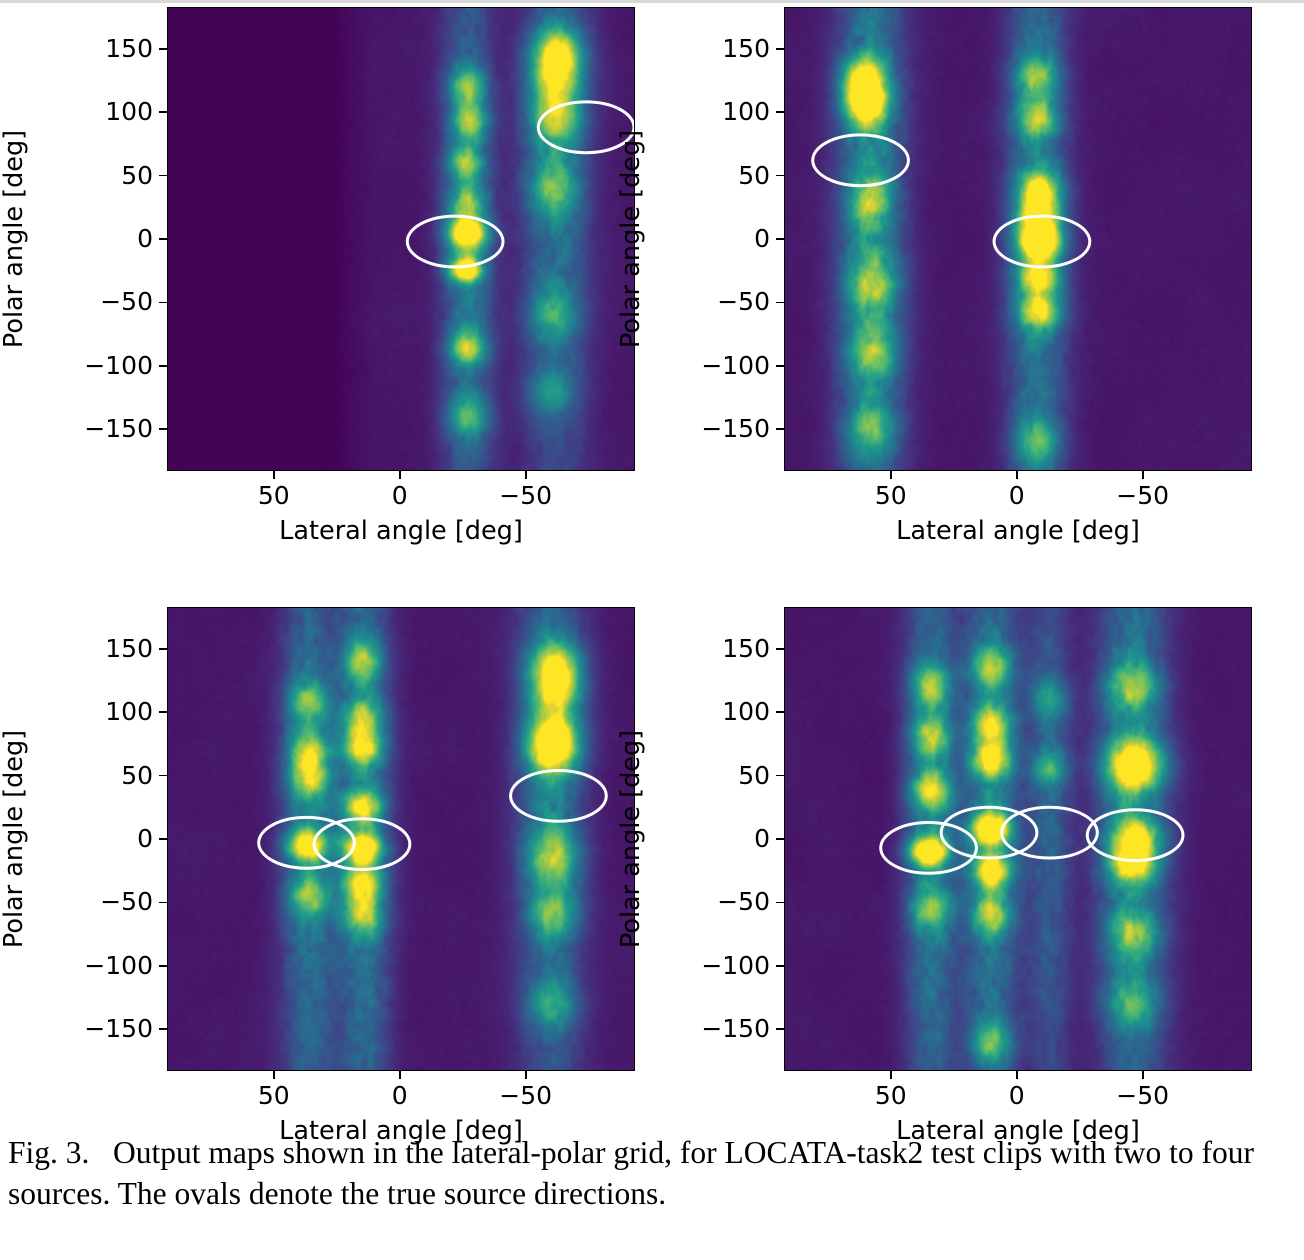  I want to click on heatmap-top-right, so click(1017, 238).